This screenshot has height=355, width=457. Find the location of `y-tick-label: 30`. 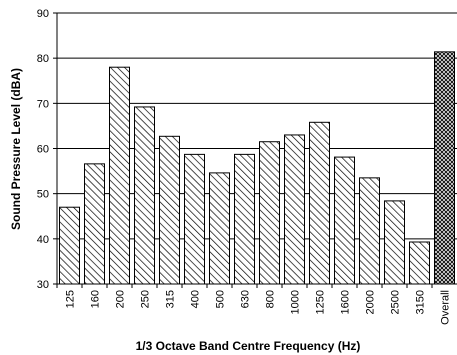

y-tick-label: 30 is located at coordinates (43, 285).